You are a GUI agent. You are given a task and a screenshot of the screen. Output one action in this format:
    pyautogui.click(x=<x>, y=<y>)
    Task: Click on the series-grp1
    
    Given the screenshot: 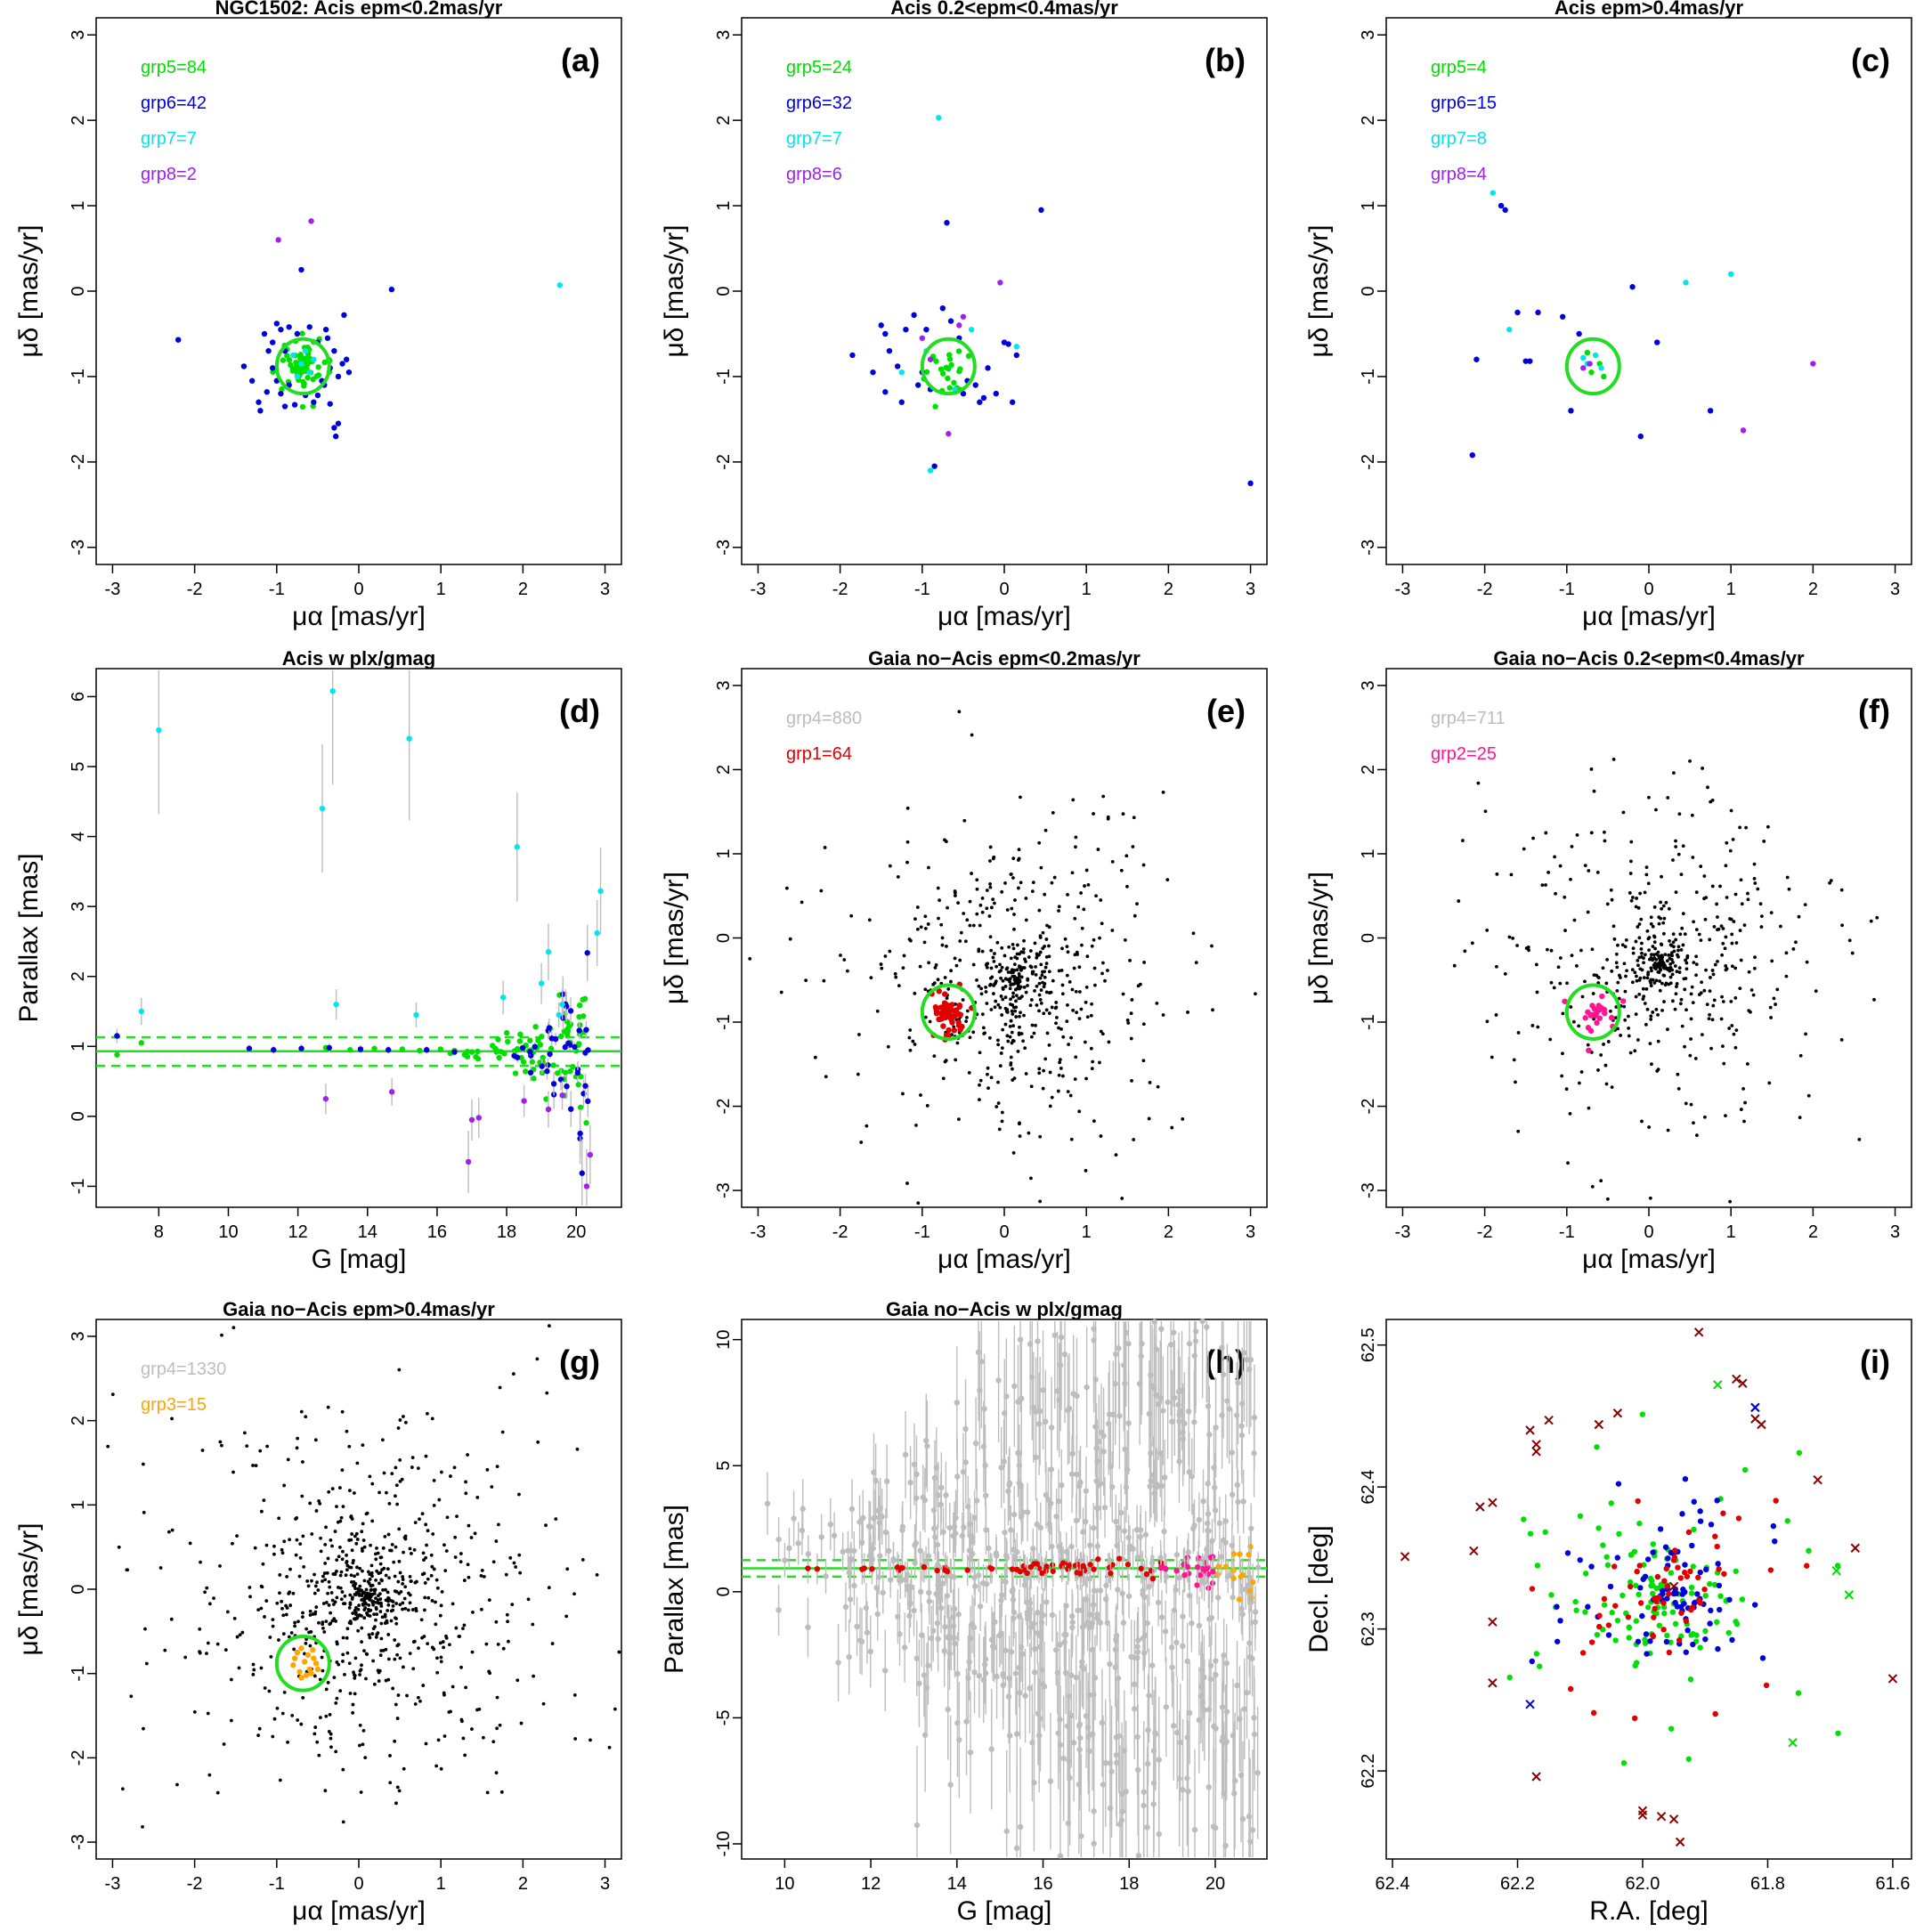 What is the action you would take?
    pyautogui.click(x=1670, y=1610)
    